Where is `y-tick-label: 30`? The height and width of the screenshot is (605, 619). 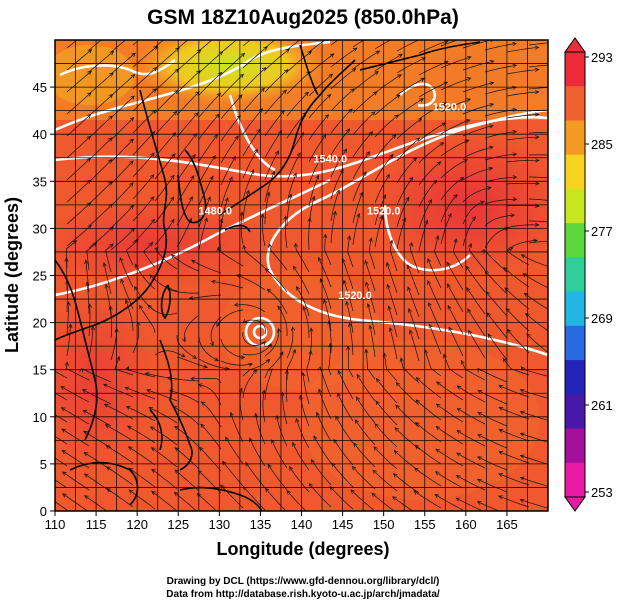
y-tick-label: 30 is located at coordinates (40, 228).